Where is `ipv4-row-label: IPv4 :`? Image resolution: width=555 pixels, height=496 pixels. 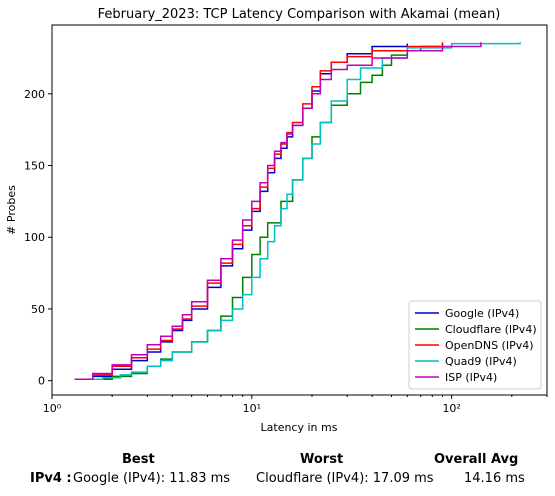
ipv4-row-label: IPv4 : is located at coordinates (51, 478).